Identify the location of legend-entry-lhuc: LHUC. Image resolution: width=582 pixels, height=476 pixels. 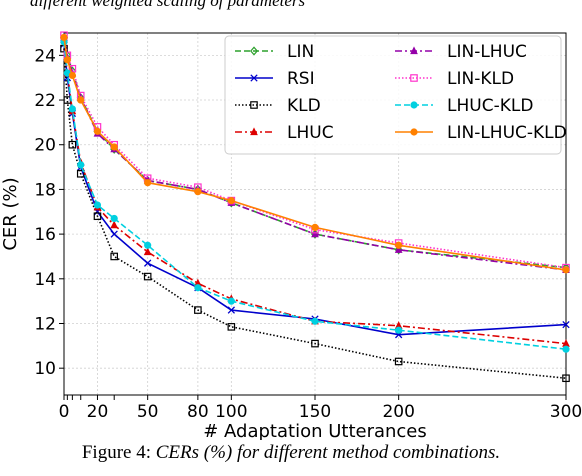
(284, 133).